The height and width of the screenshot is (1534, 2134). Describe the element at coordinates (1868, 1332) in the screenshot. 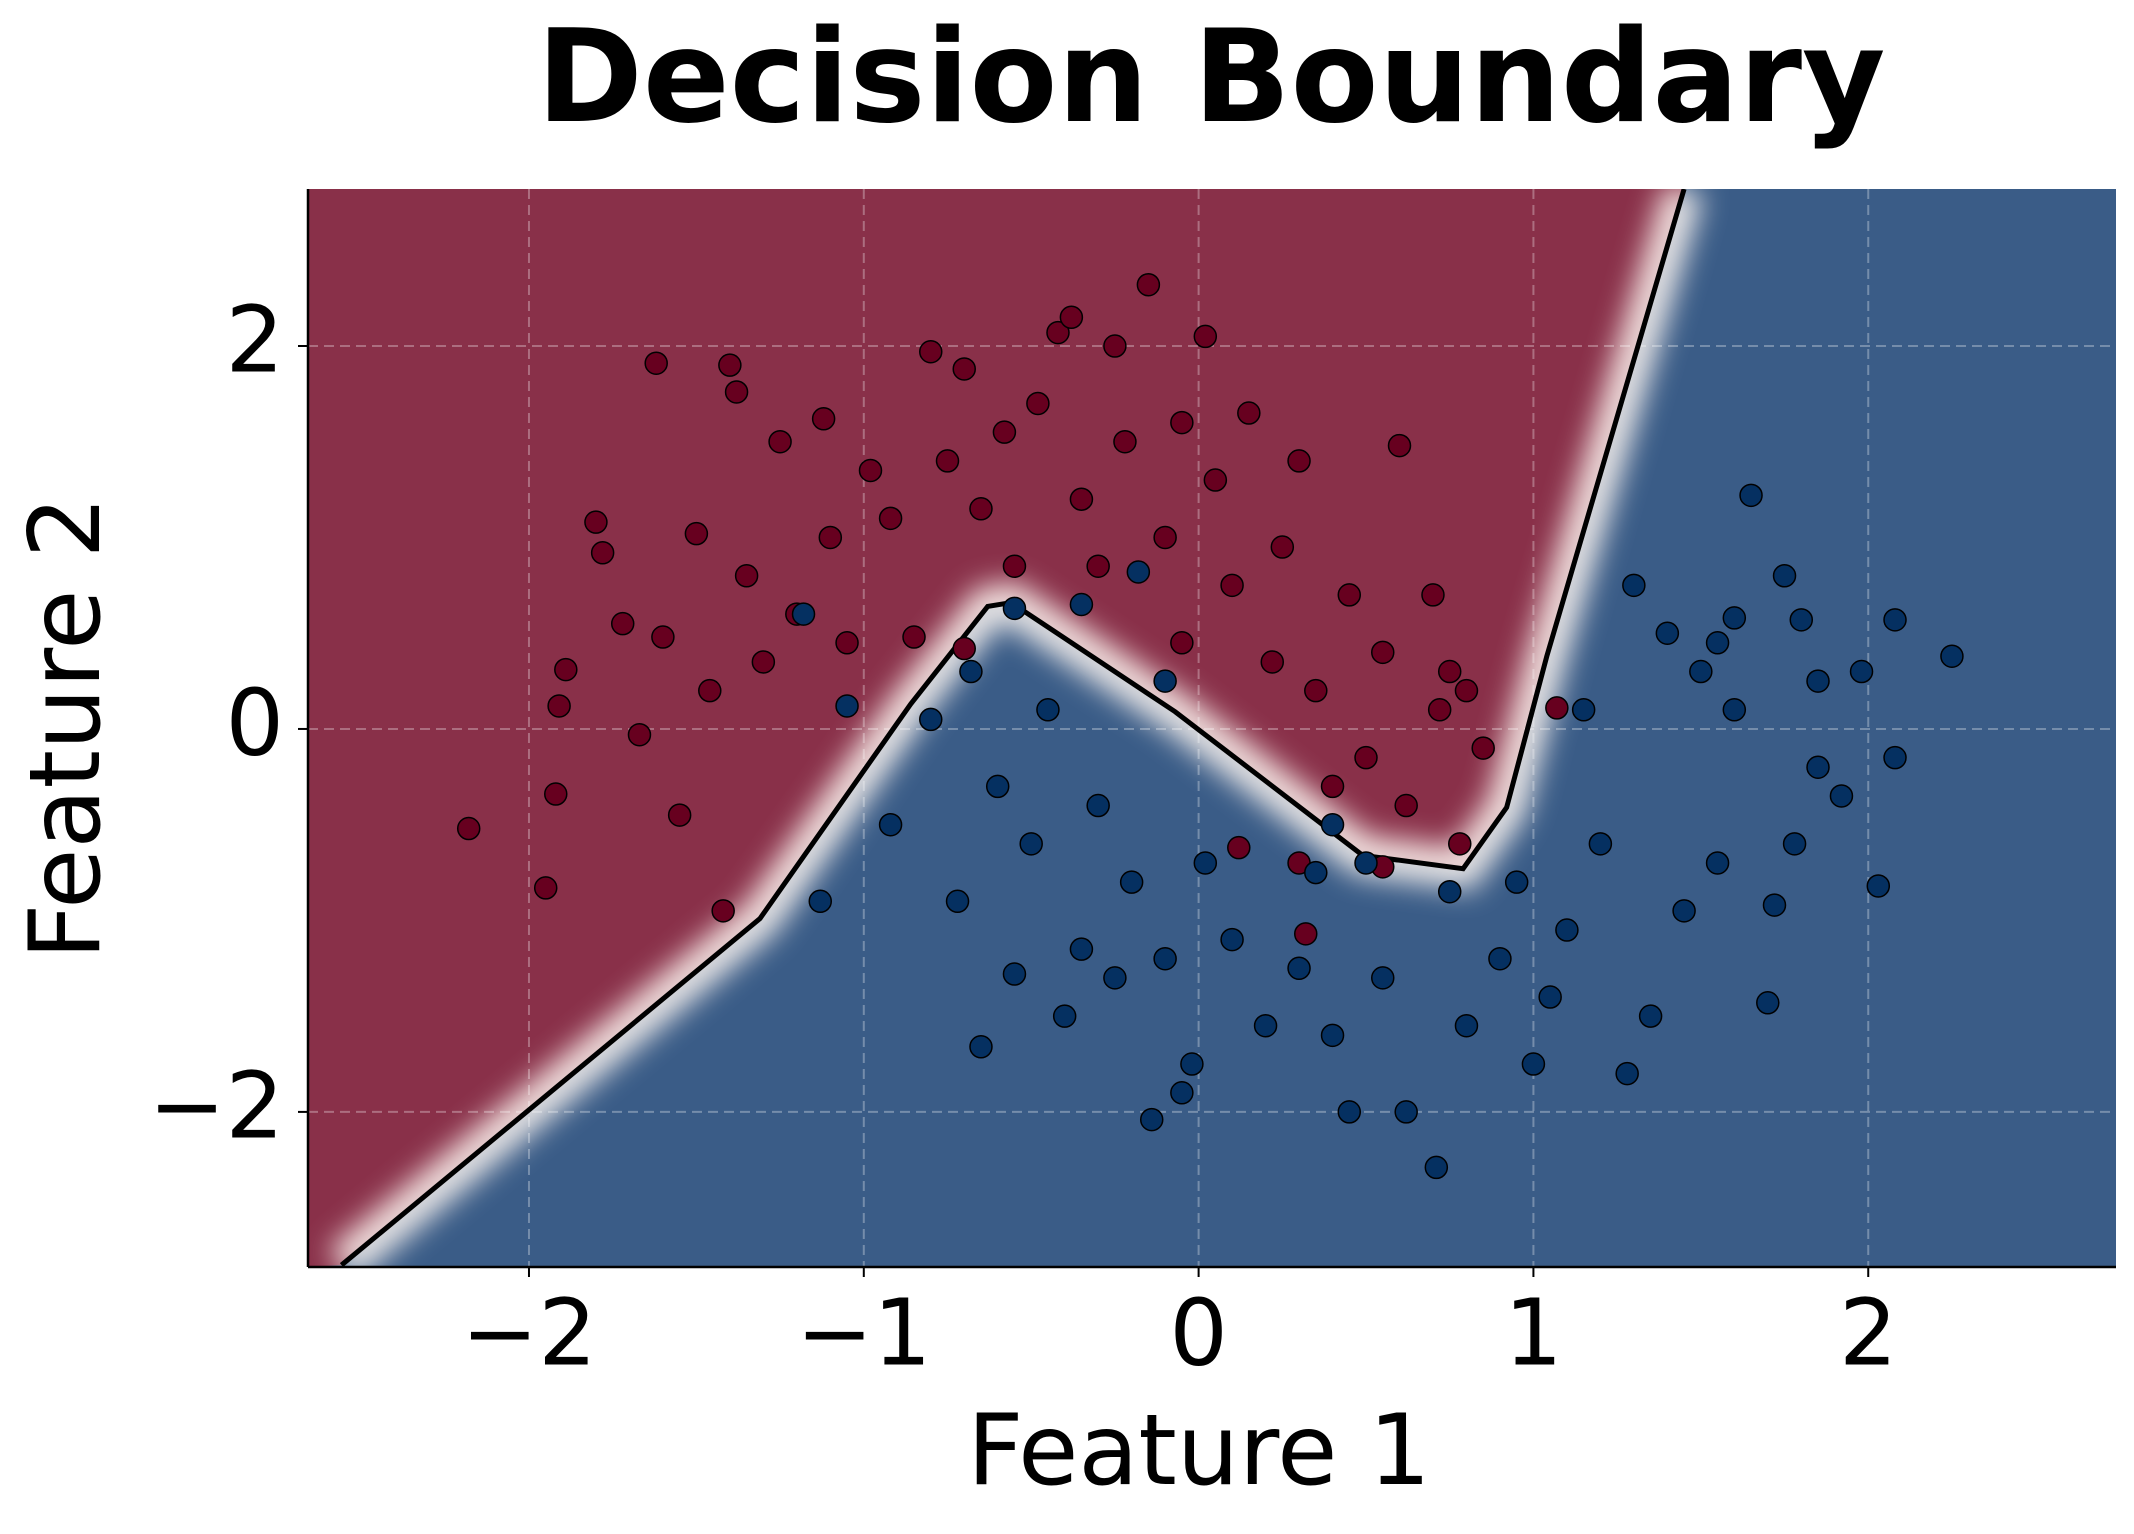

I see `x-tick-label: 2` at that location.